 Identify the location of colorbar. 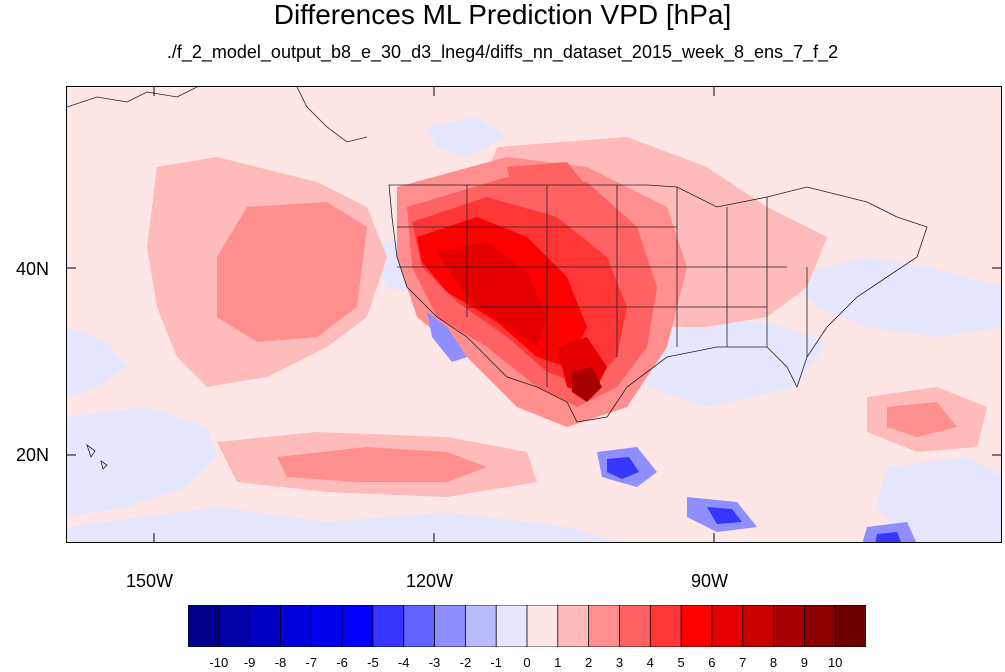
(527, 626).